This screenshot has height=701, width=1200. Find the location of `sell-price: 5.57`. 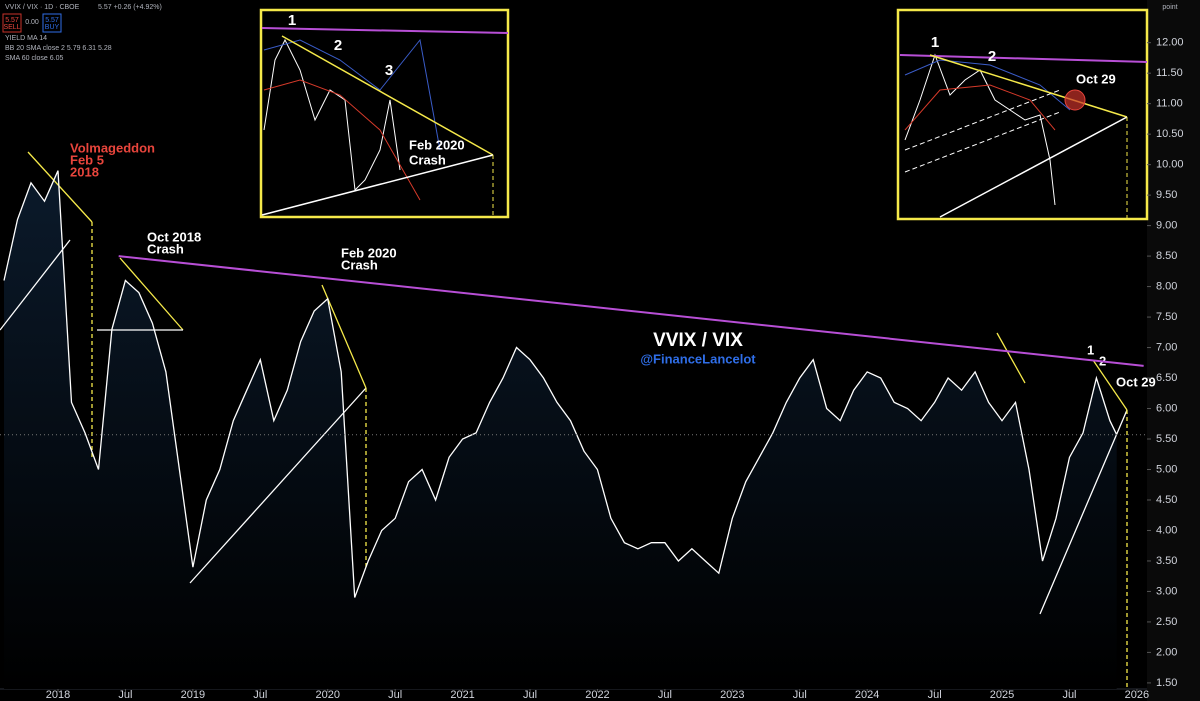

sell-price: 5.57 is located at coordinates (12, 20).